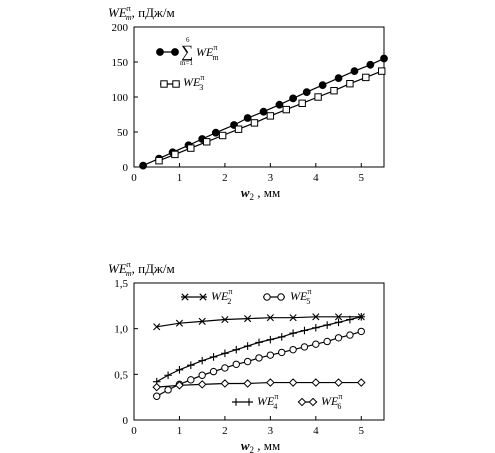  Describe the element at coordinates (201, 87) in the screenshot. I see `legend-label-1-sub: 3` at that location.